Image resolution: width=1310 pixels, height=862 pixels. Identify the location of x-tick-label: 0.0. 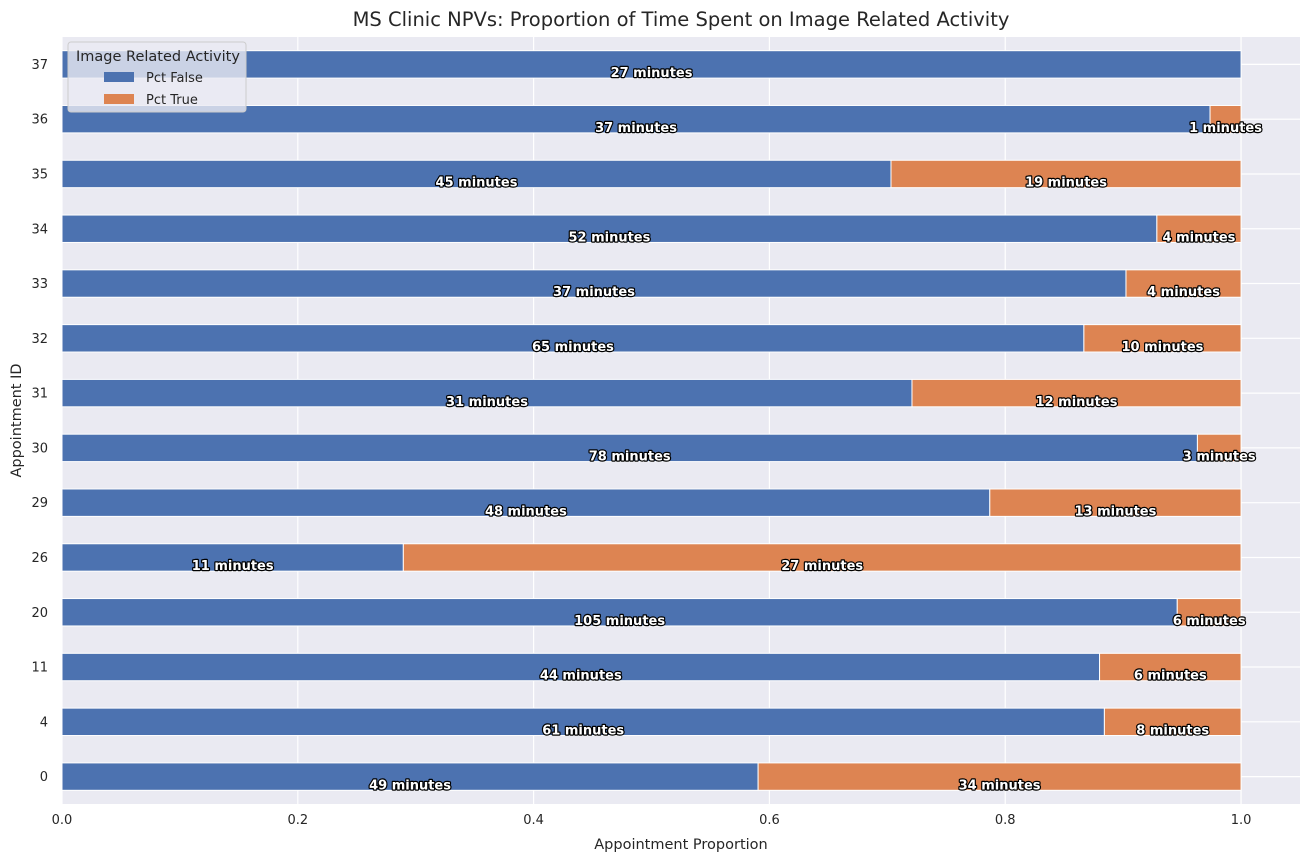
(62, 820).